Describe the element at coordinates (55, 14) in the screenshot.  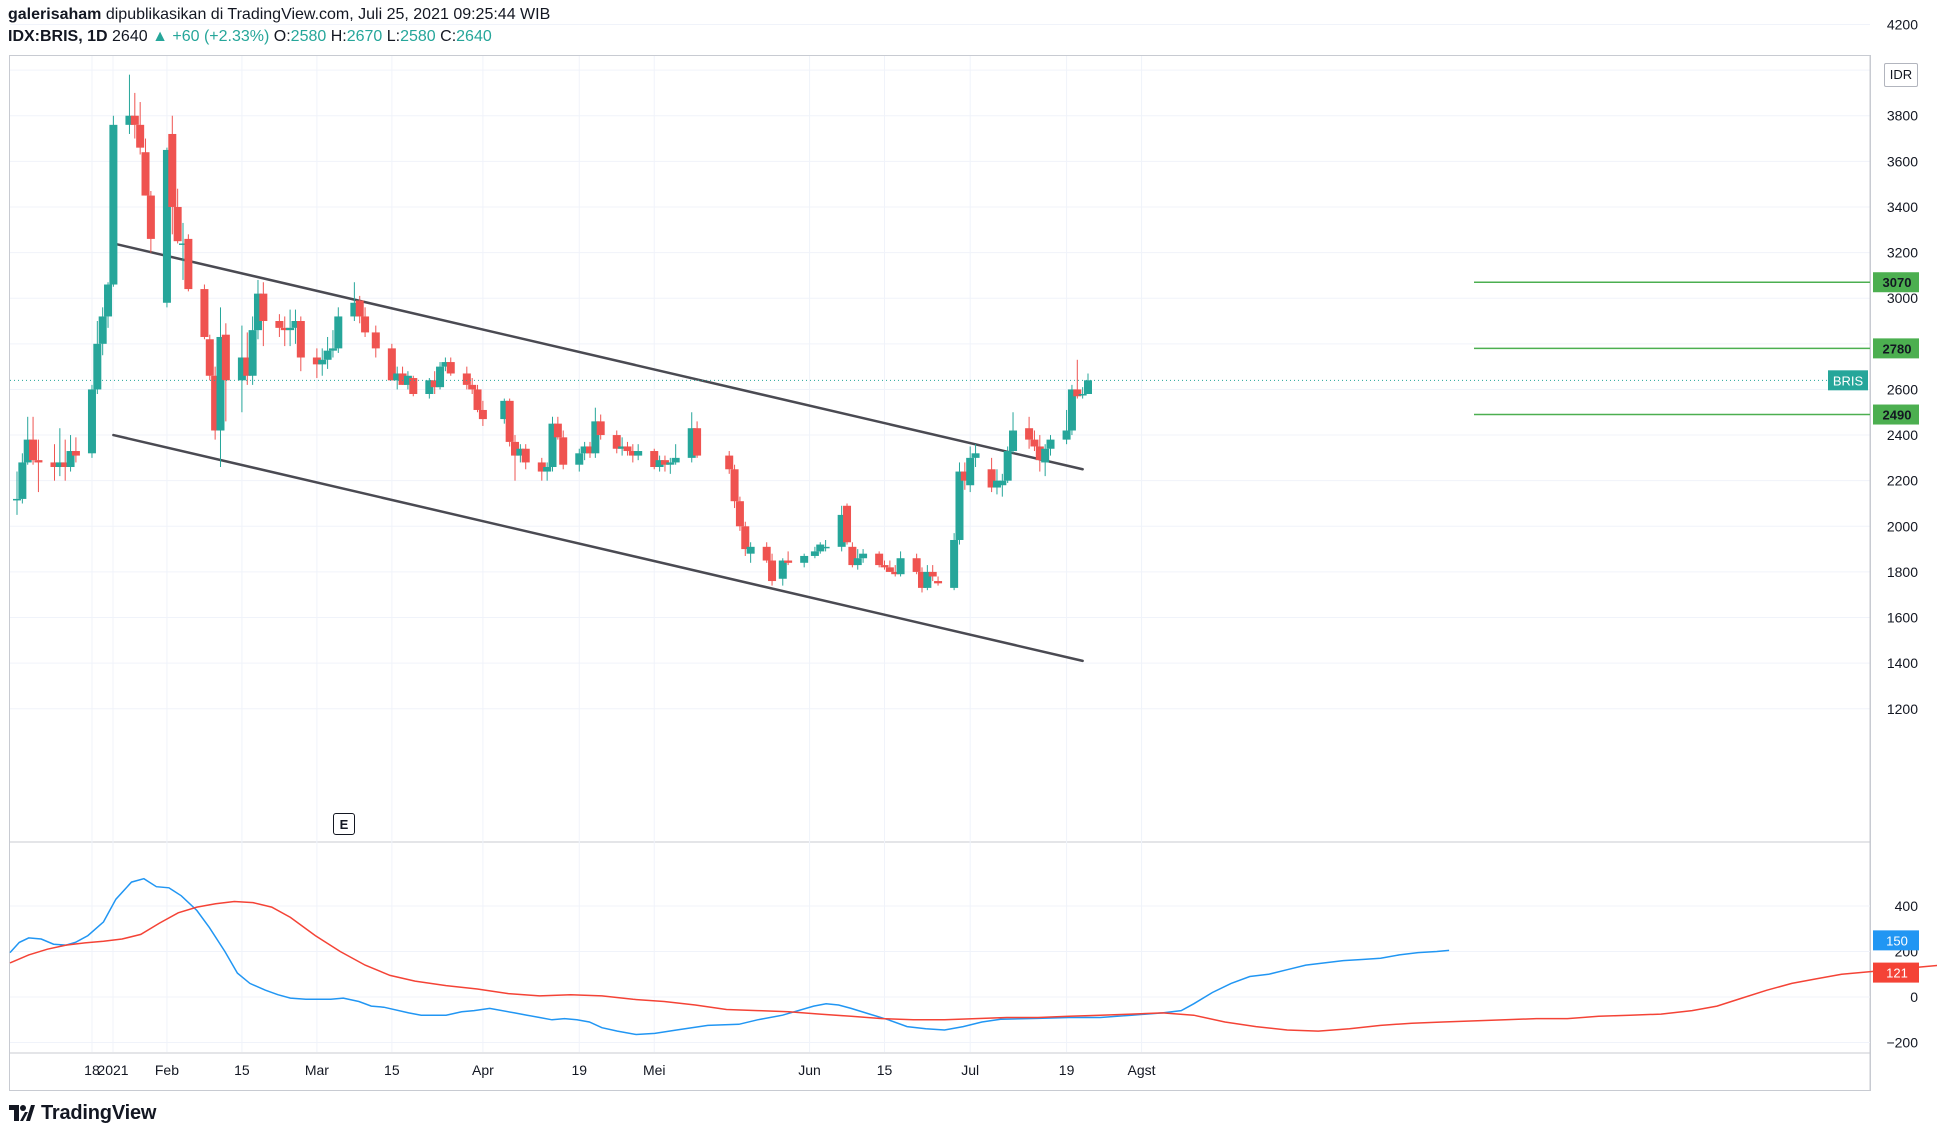
I see `author-name: galerisaham` at that location.